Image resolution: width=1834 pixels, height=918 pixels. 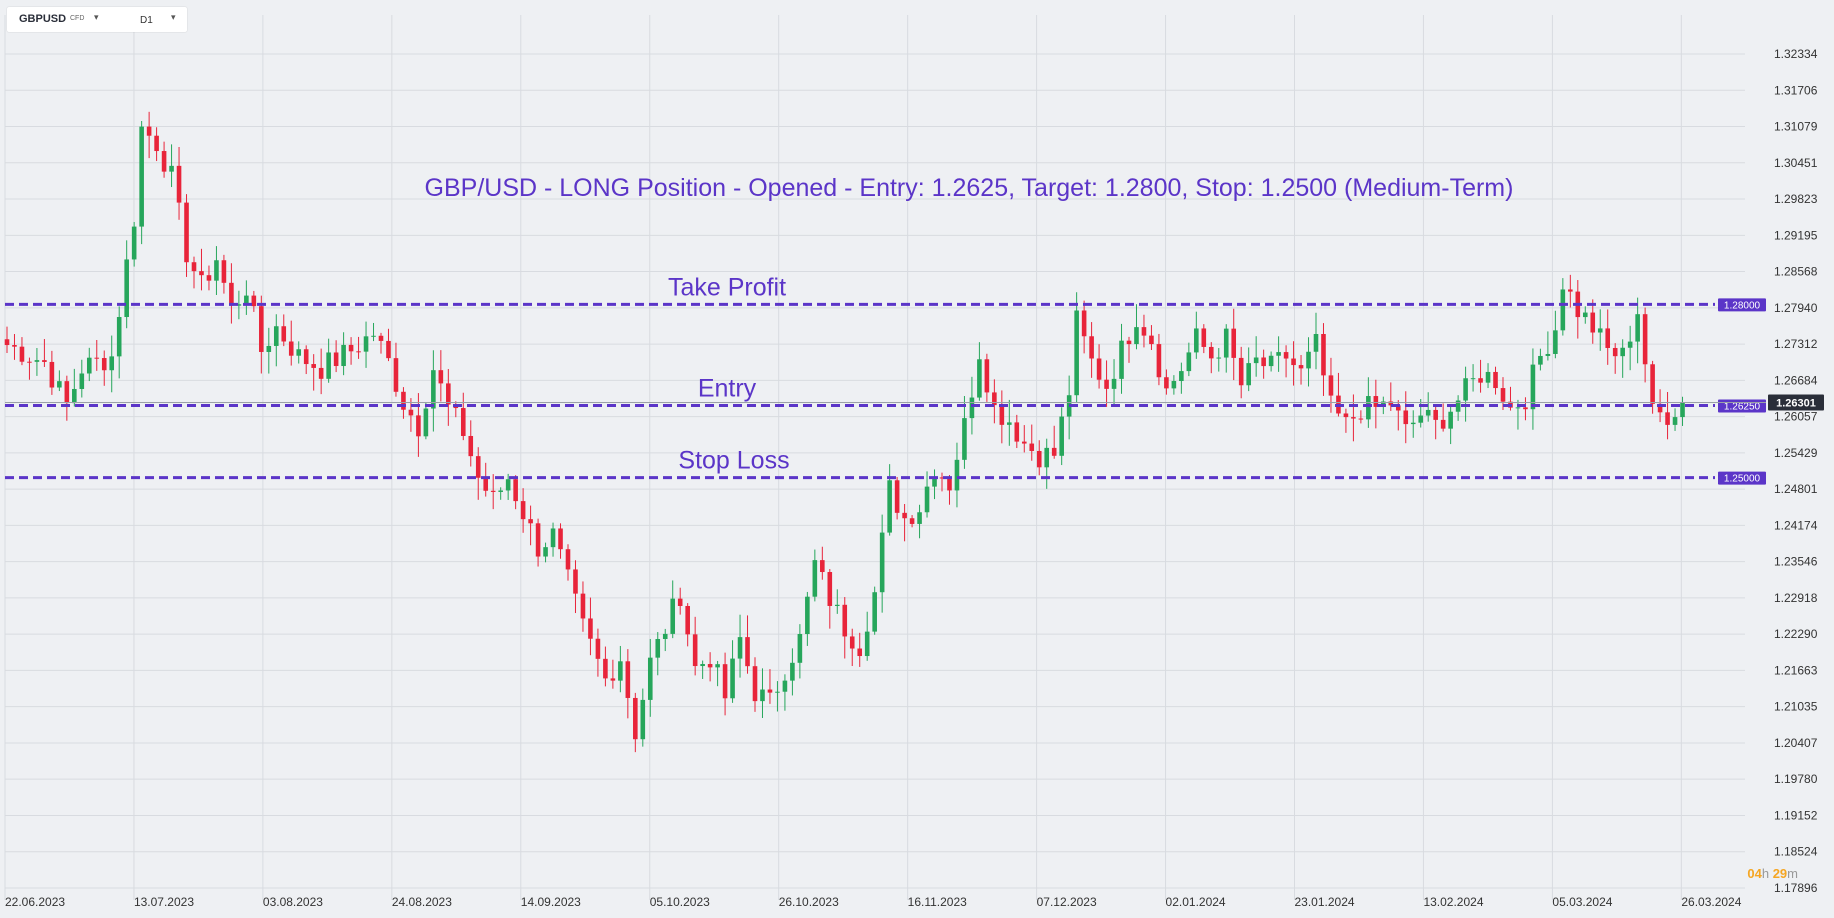 I want to click on x-tick-label: 13.02.2024, so click(x=1453, y=902).